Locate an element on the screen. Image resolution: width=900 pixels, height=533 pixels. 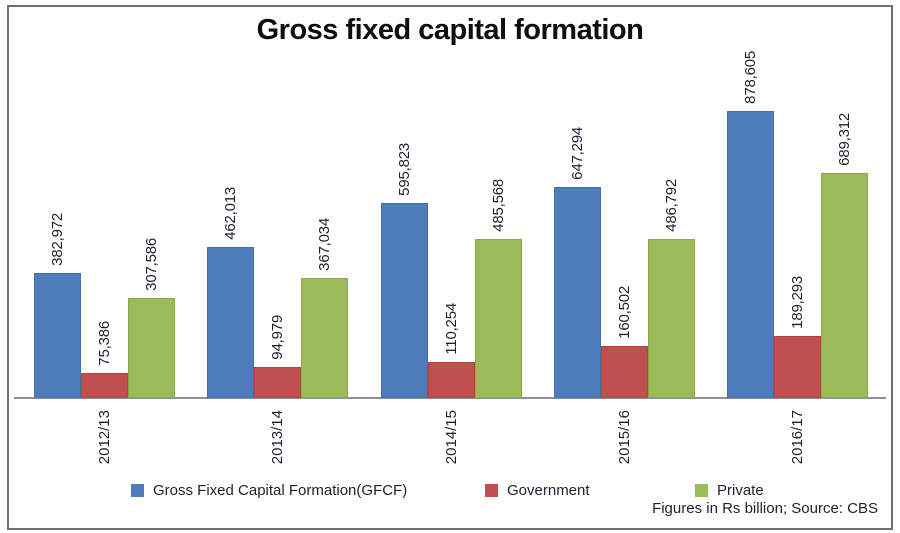
value-label: 689,312 is located at coordinates (844, 139).